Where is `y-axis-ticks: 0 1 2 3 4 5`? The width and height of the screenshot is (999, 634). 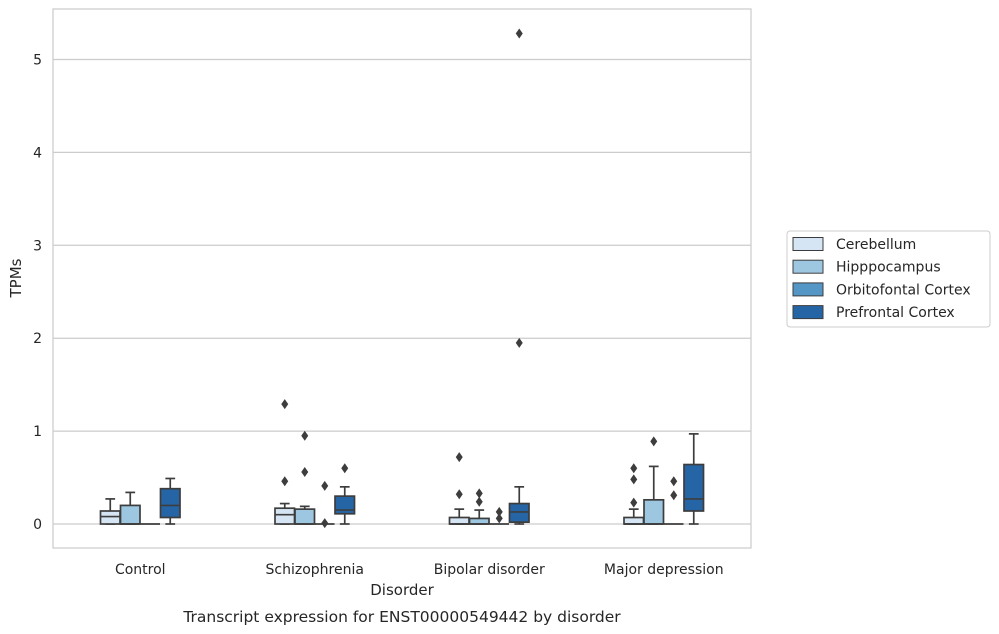
y-axis-ticks: 0 1 2 3 4 5 is located at coordinates (37, 293).